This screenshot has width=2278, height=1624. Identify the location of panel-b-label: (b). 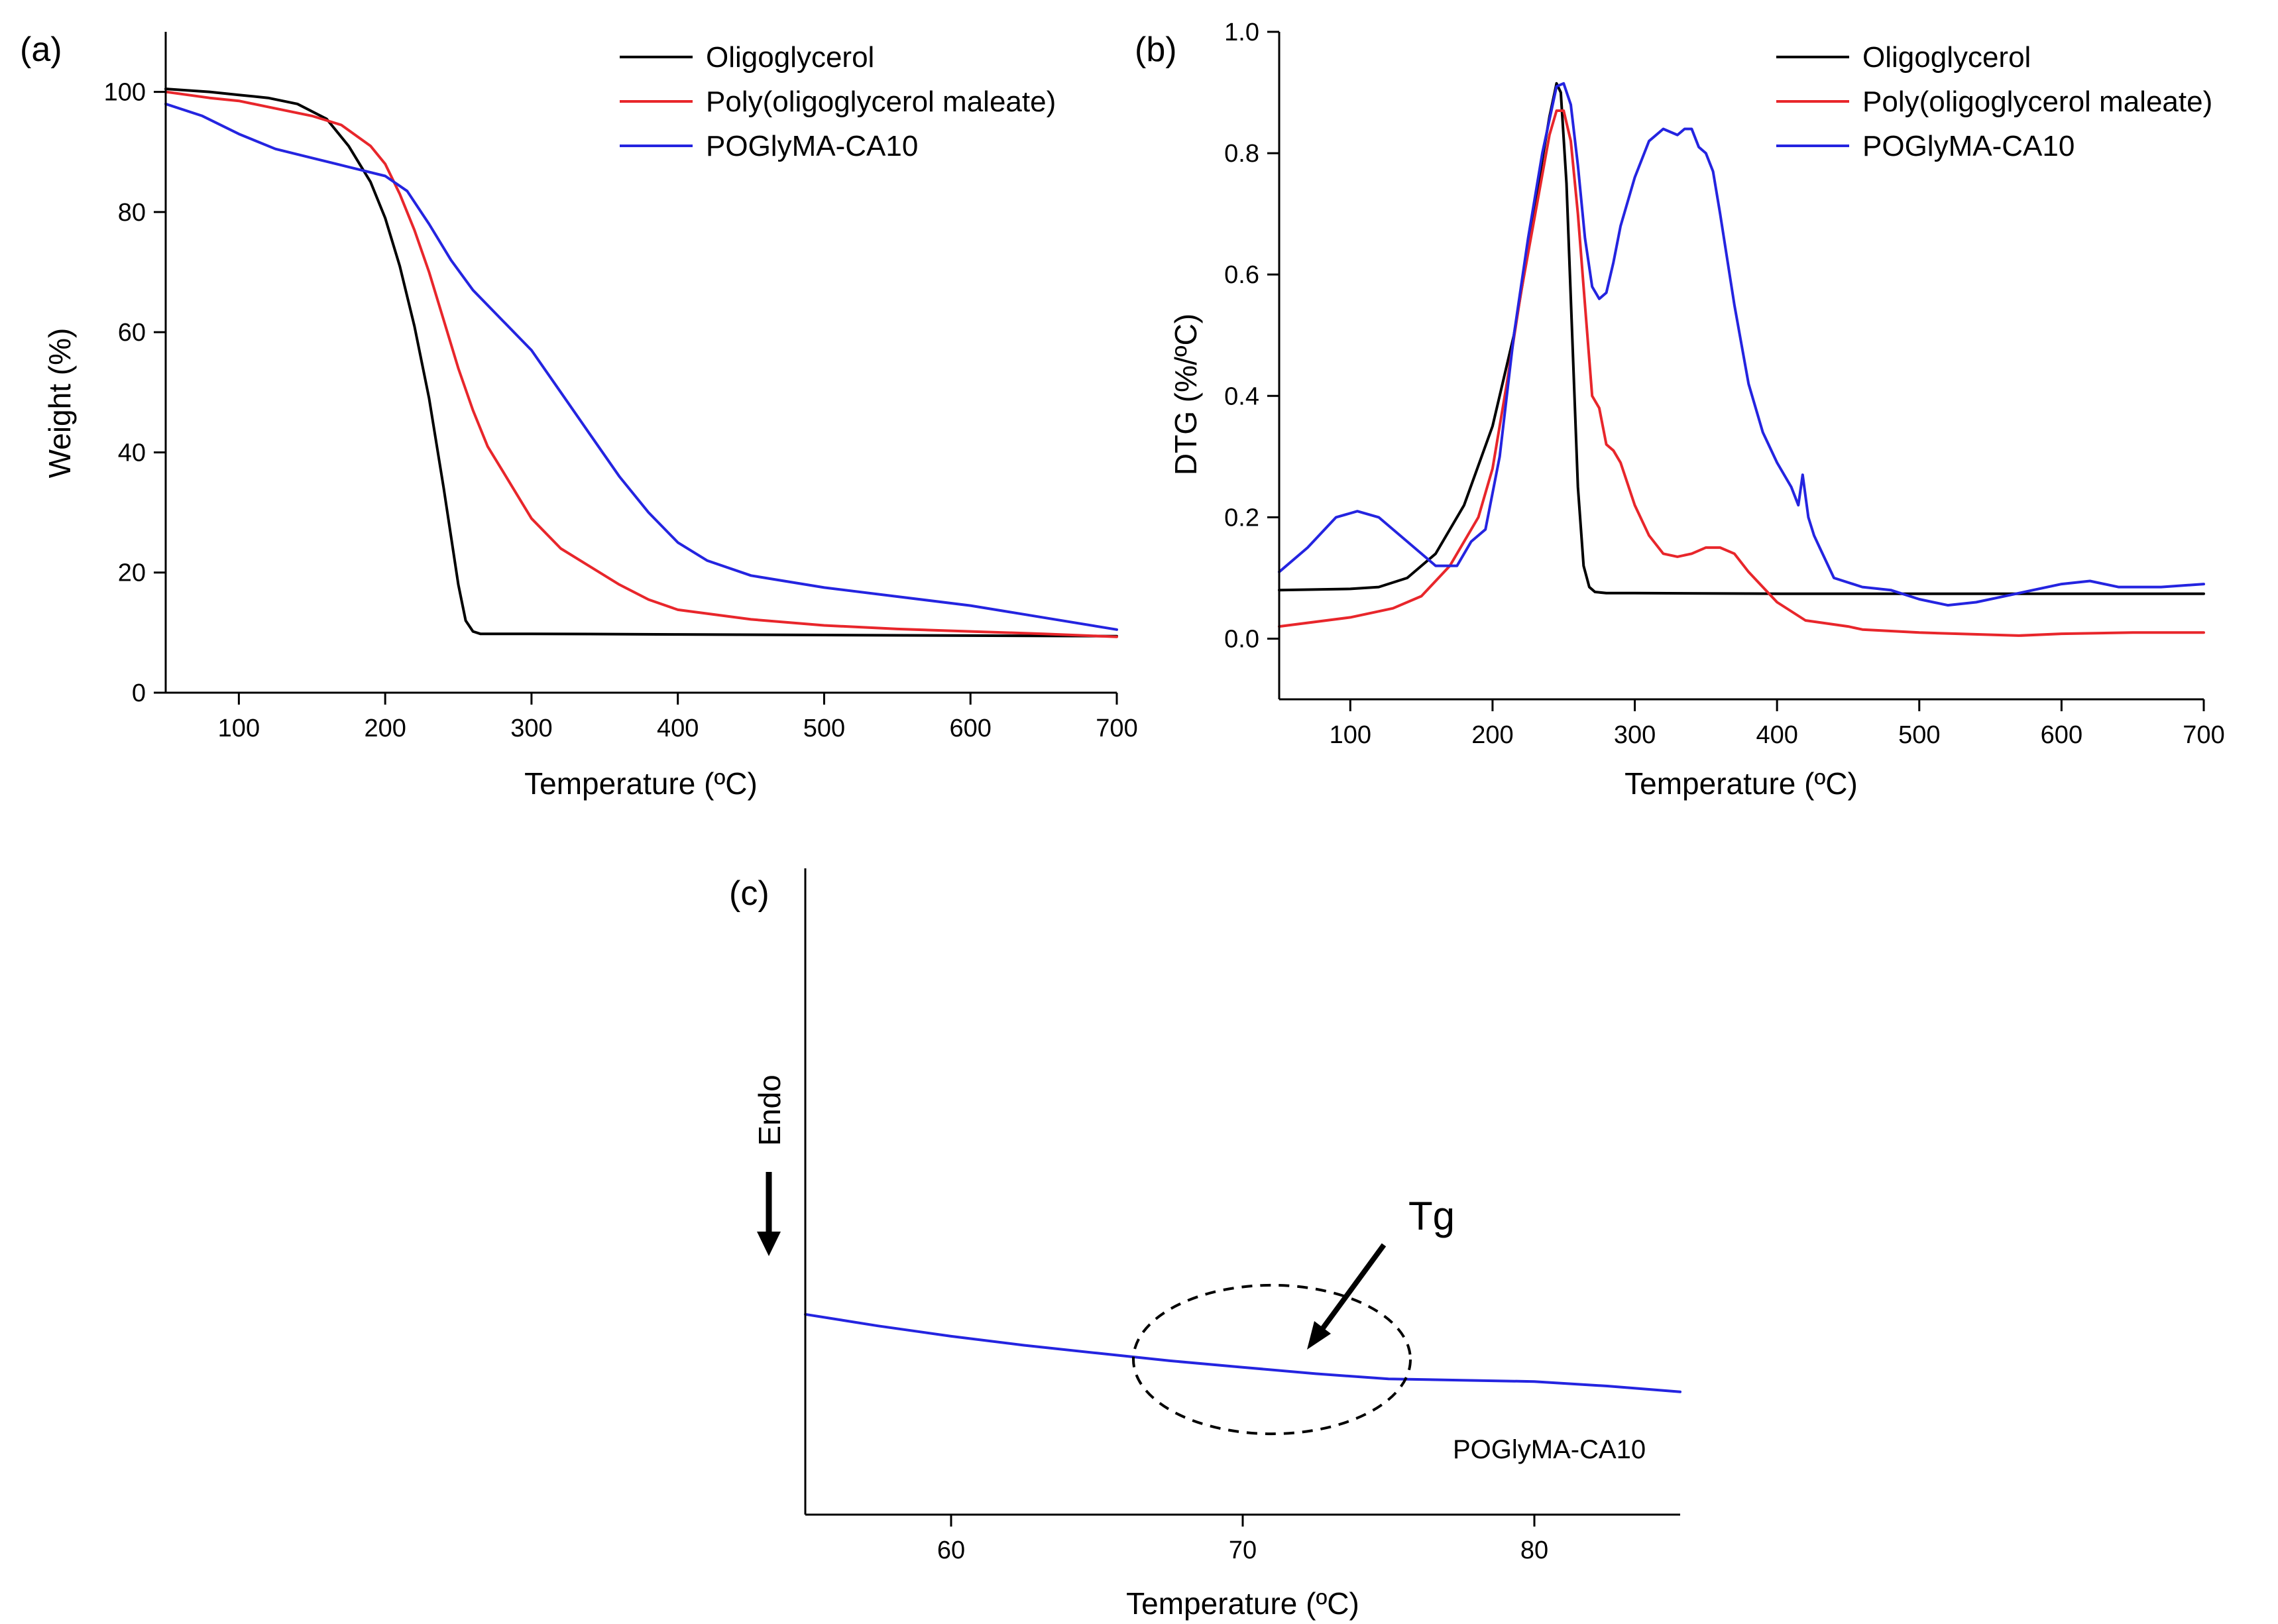
(1156, 49).